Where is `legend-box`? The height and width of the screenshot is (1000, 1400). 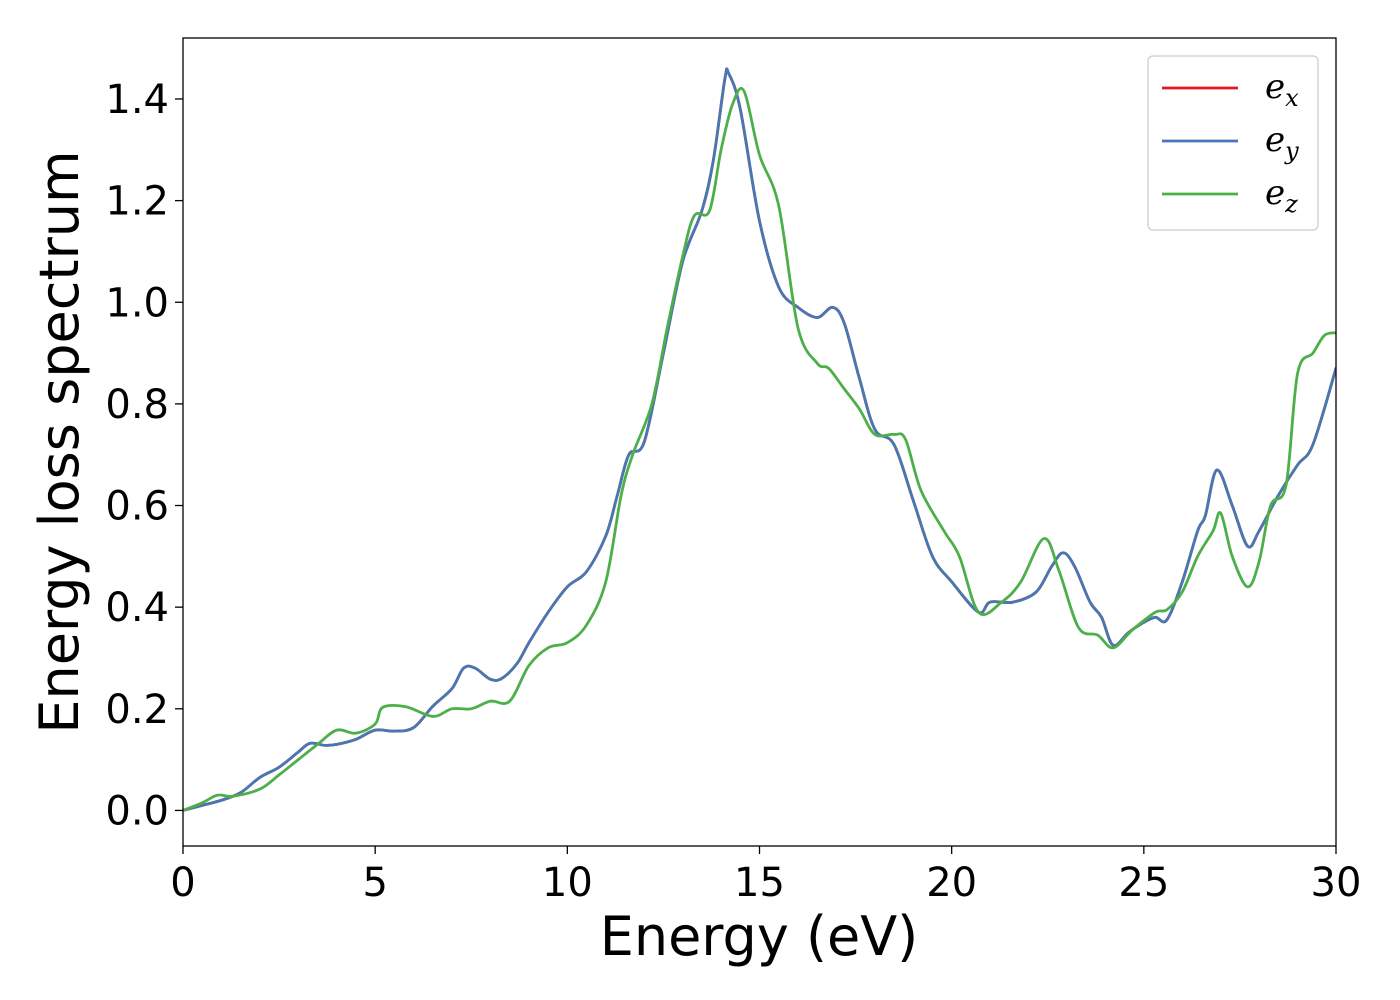 legend-box is located at coordinates (1233, 143).